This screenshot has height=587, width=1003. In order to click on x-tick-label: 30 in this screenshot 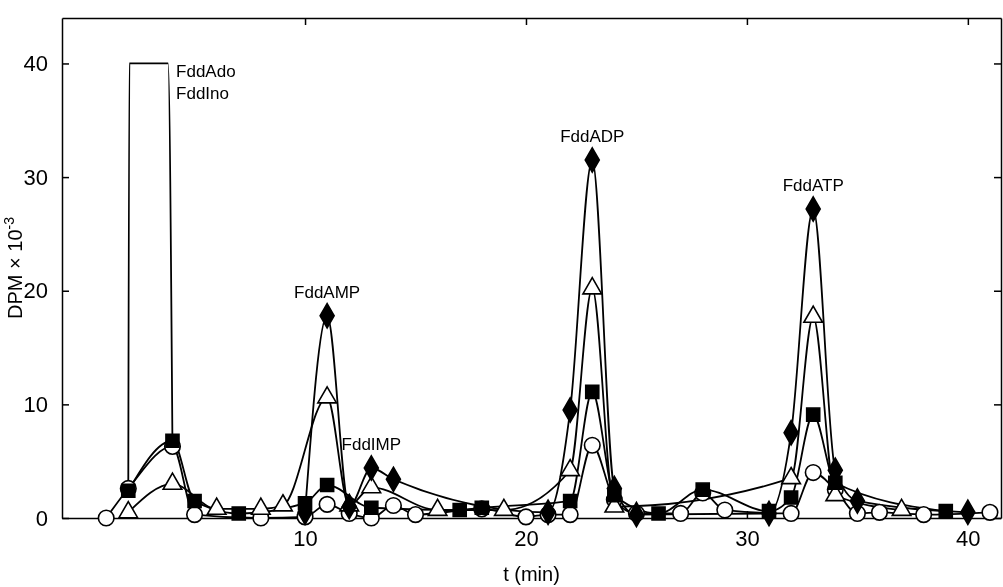, I will do `click(747, 538)`.